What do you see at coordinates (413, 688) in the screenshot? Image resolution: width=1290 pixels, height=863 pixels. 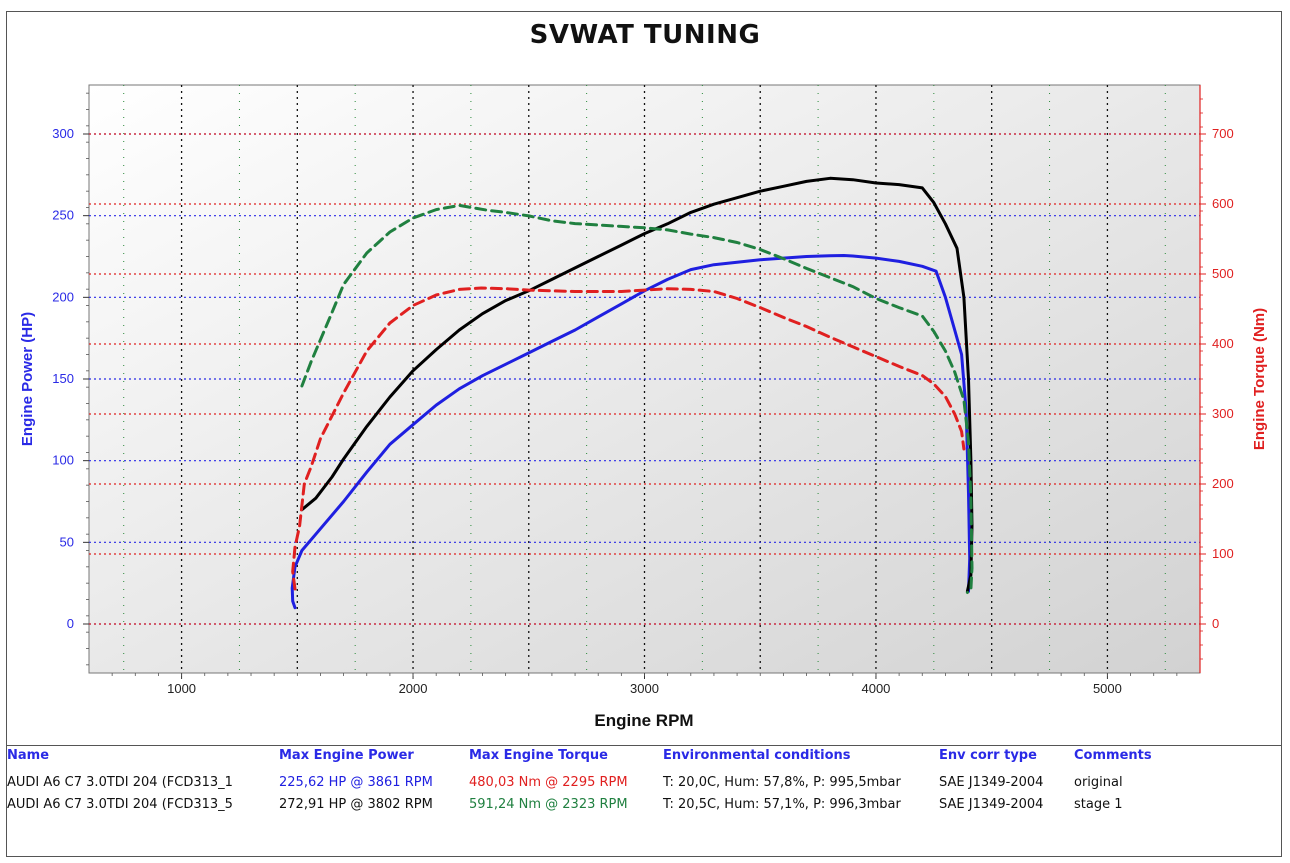 I see `x-tick-label: 2000` at bounding box center [413, 688].